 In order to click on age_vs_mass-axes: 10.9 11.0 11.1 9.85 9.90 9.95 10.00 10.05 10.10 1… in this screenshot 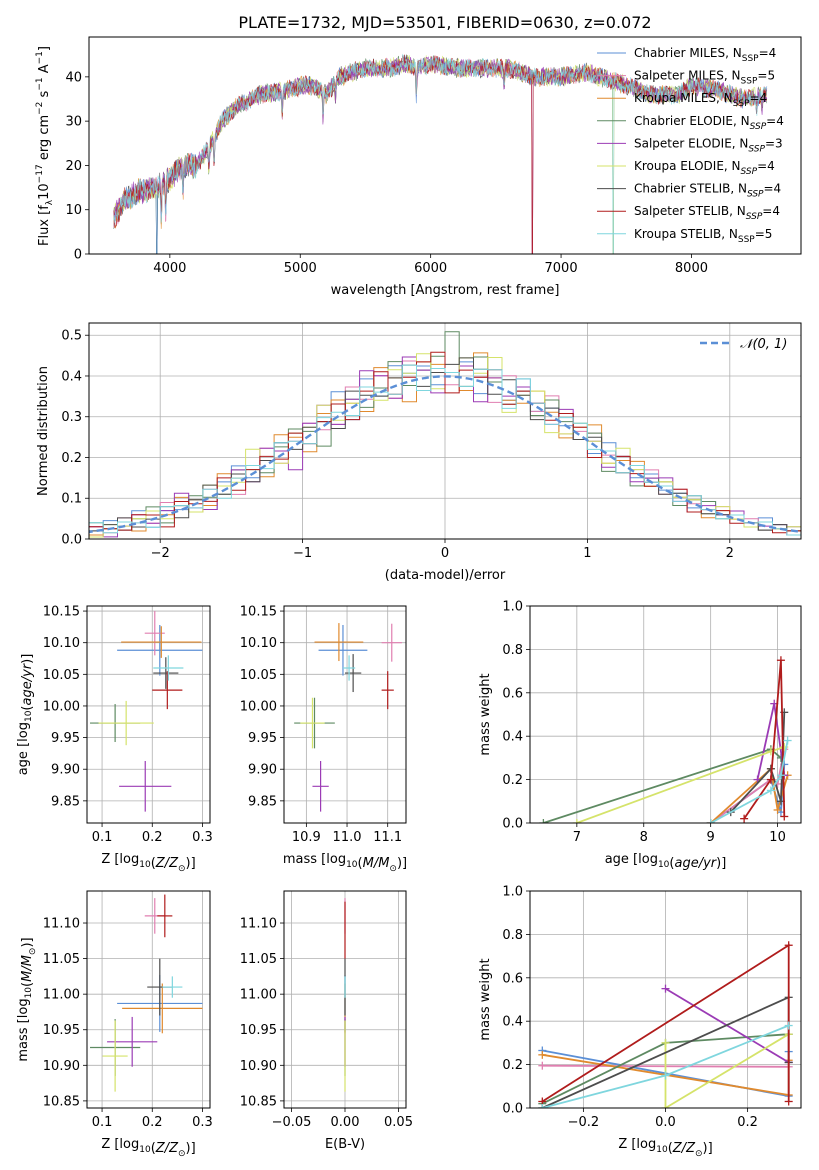, I will do `click(323, 739)`.